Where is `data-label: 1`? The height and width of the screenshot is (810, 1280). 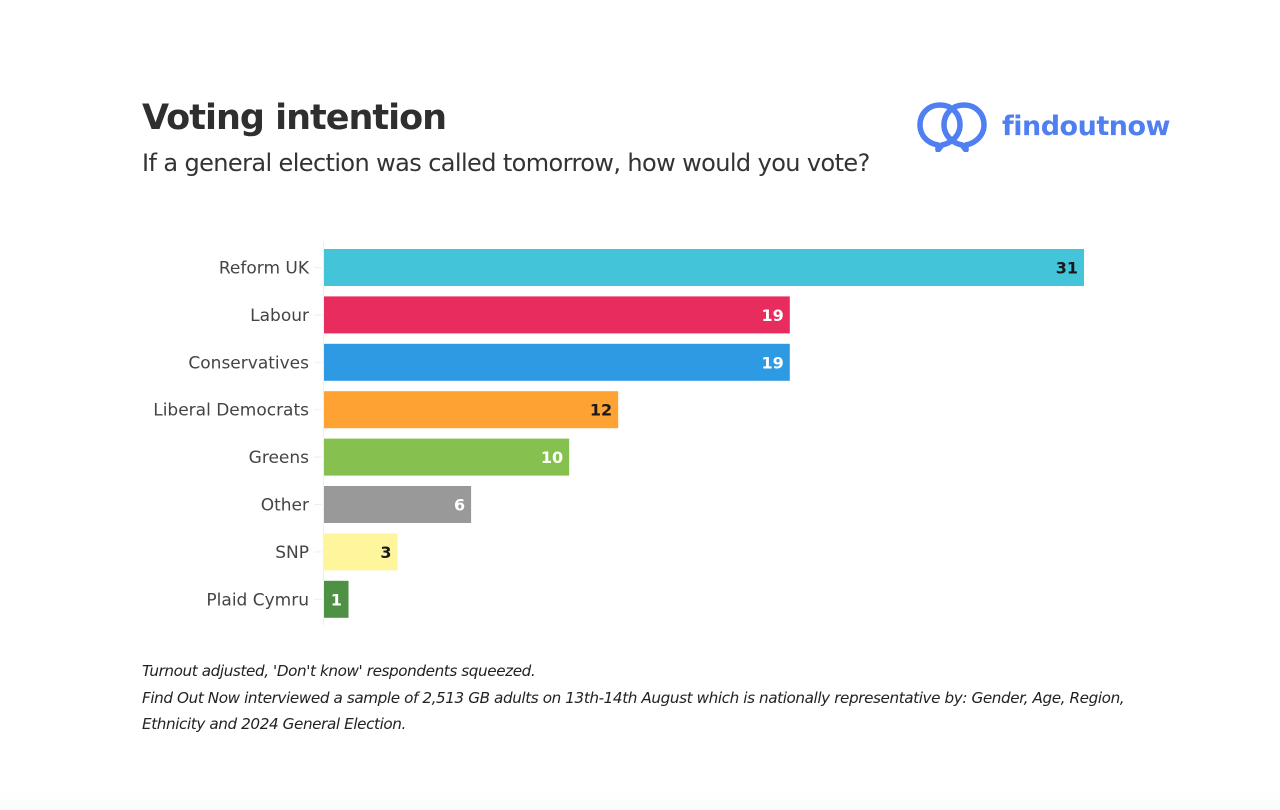 data-label: 1 is located at coordinates (336, 599).